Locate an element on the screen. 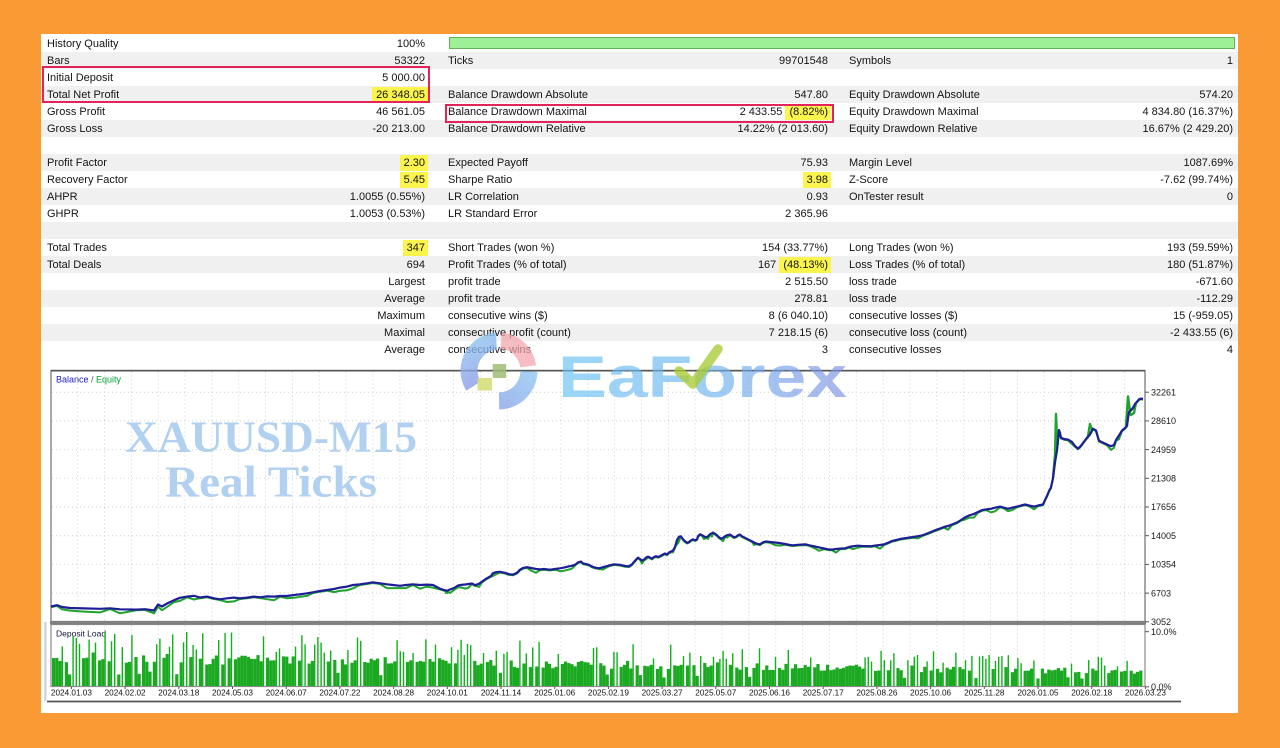 The width and height of the screenshot is (1280, 748). svg-text: 2024.02.02 is located at coordinates (125, 693).